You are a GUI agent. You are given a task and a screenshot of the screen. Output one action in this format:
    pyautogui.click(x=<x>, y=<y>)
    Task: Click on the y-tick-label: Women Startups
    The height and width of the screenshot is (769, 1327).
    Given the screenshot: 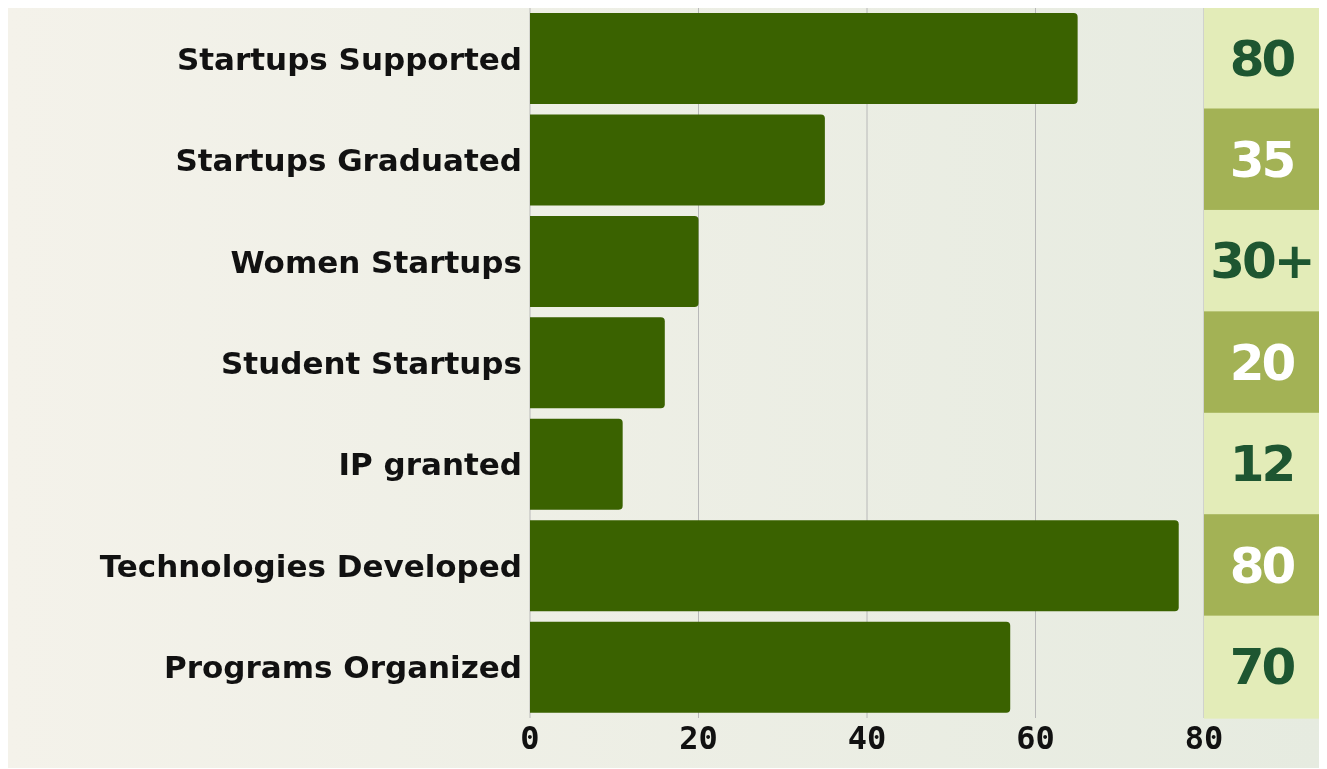 What is the action you would take?
    pyautogui.click(x=376, y=261)
    